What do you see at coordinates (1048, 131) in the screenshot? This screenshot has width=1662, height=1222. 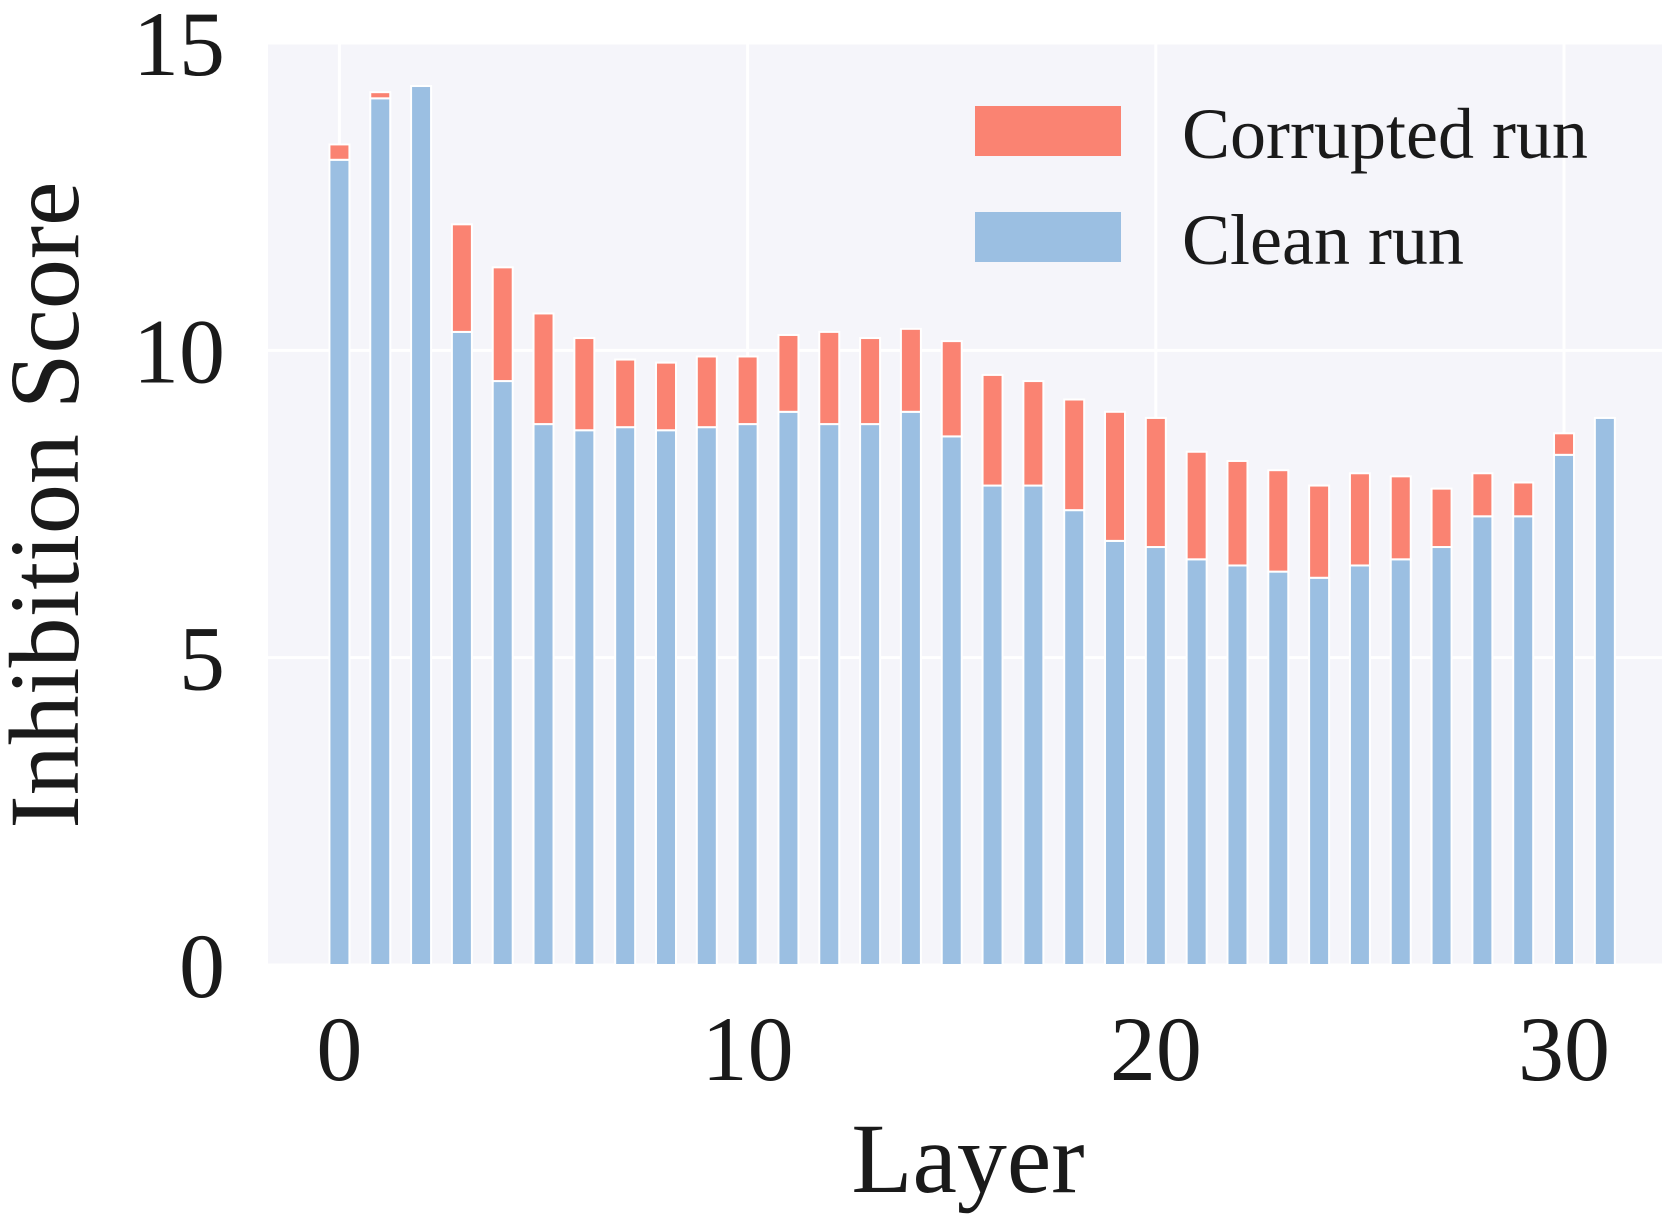 I see `legend-swatch-corrupted` at bounding box center [1048, 131].